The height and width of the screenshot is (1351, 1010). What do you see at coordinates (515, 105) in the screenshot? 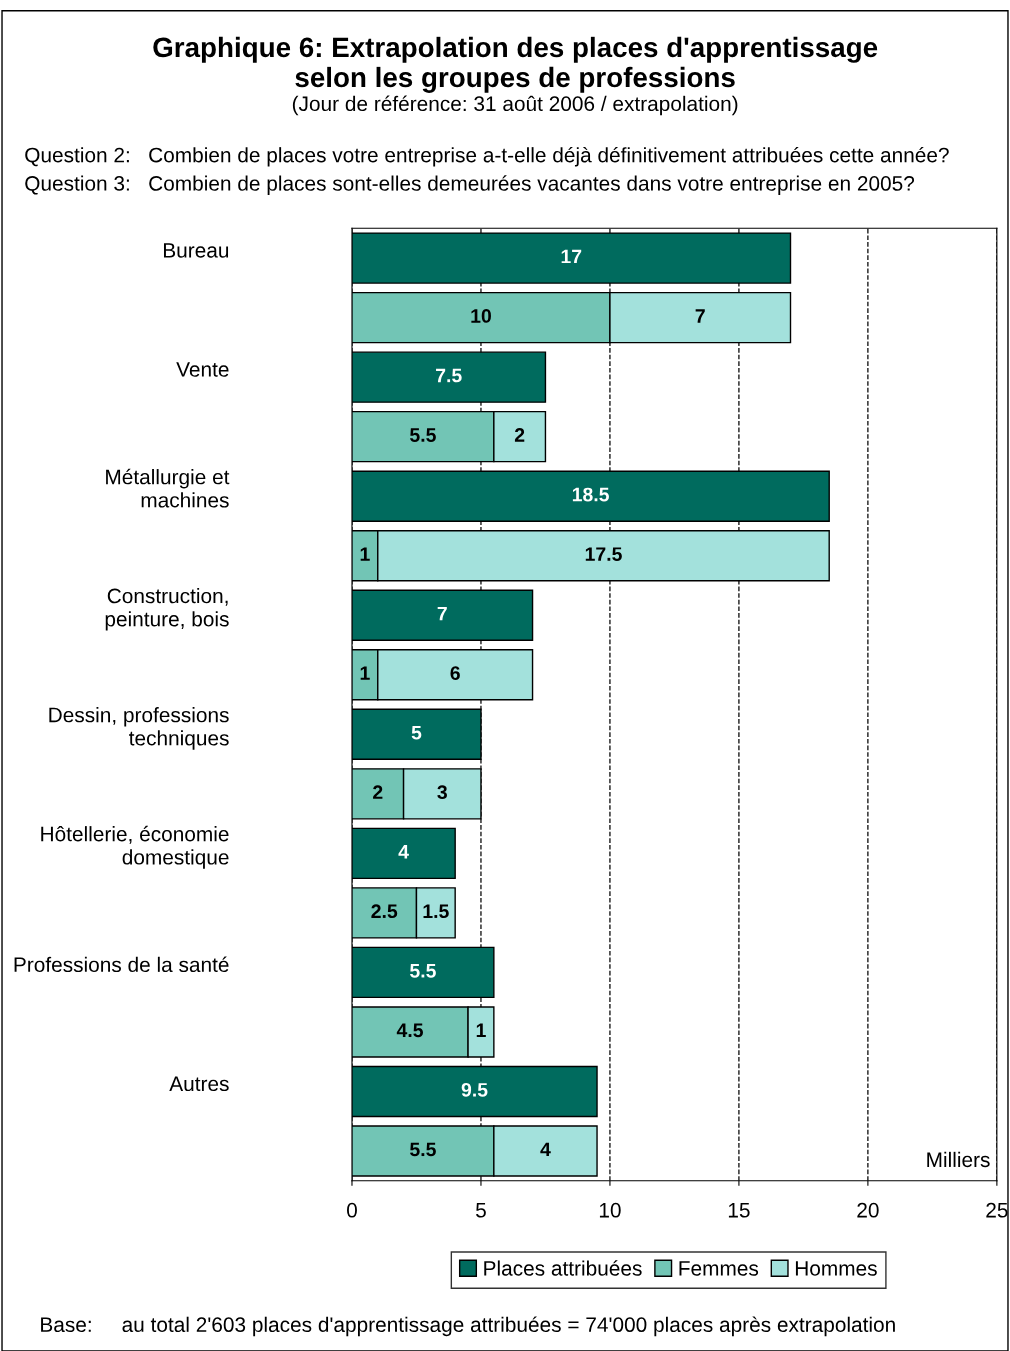
I see `chart-subtitle: (Jour de référence: 31 août 2006 / extrapolation)` at bounding box center [515, 105].